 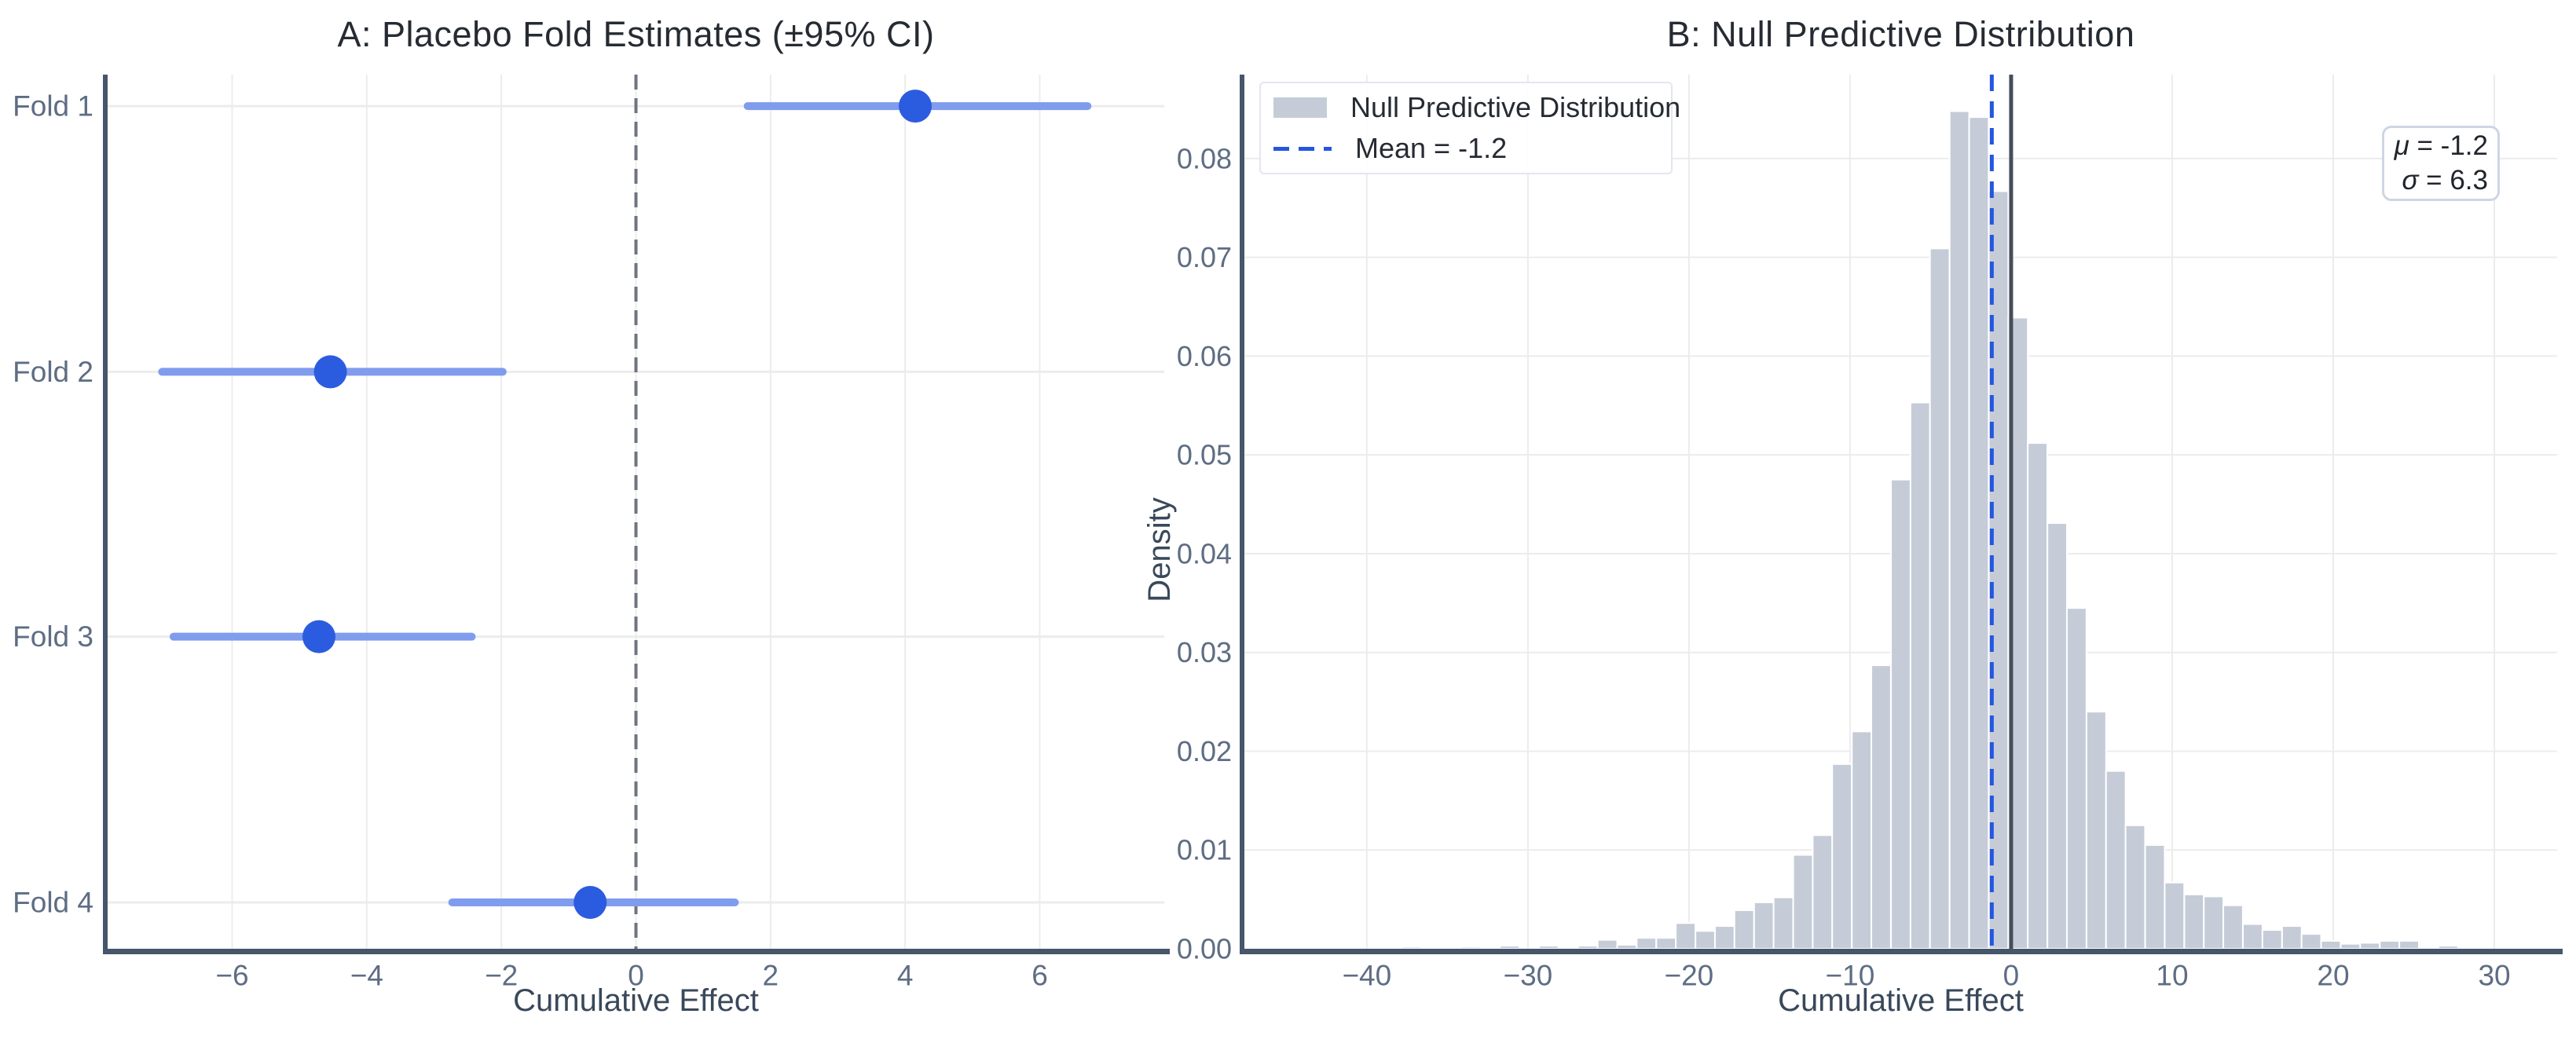 I want to click on y-tick-label: 0.01, so click(x=1204, y=850).